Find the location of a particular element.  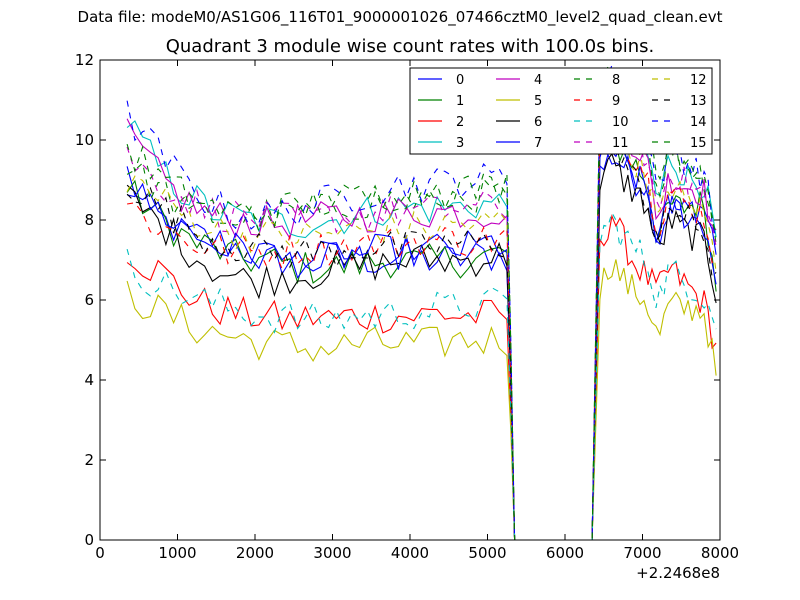

x-tick-label: 4000 is located at coordinates (410, 553).